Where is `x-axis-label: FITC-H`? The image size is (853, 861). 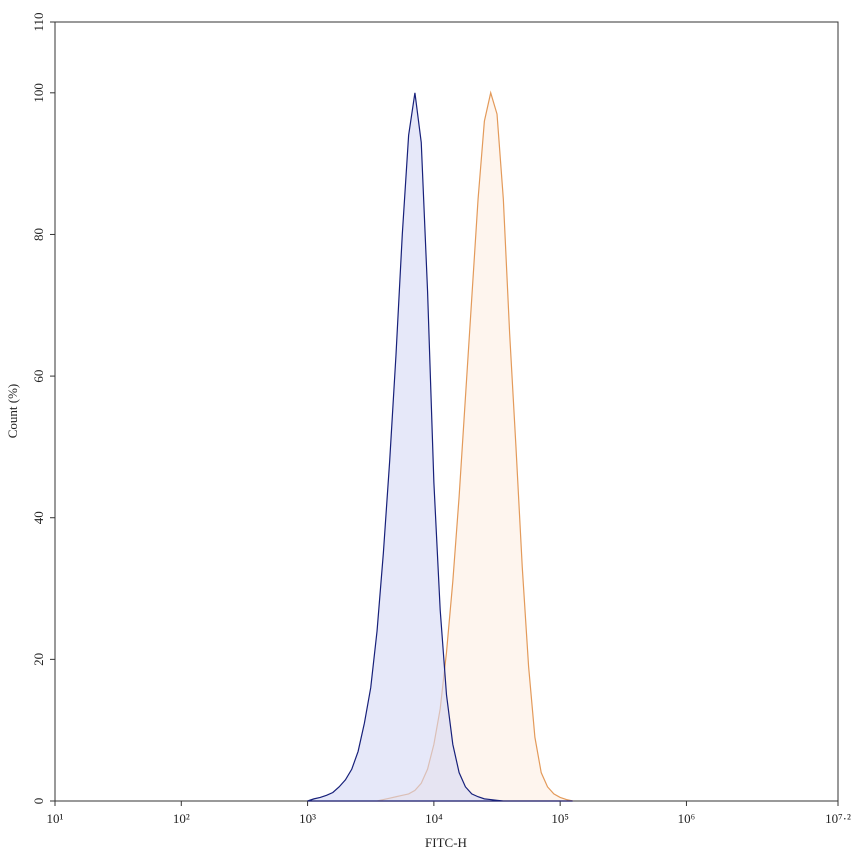
x-axis-label: FITC-H is located at coordinates (446, 842).